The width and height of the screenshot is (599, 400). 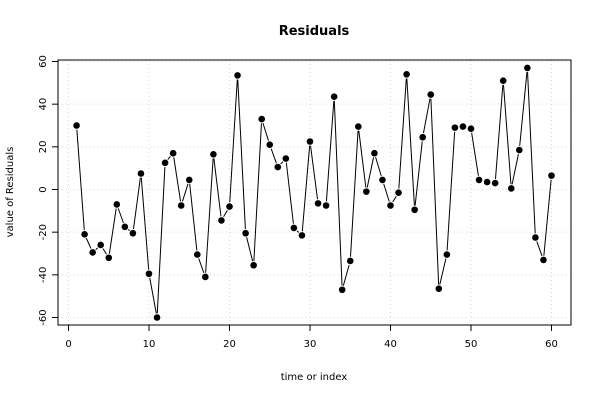 What do you see at coordinates (10, 192) in the screenshot?
I see `y-axis-label: value of Residuals` at bounding box center [10, 192].